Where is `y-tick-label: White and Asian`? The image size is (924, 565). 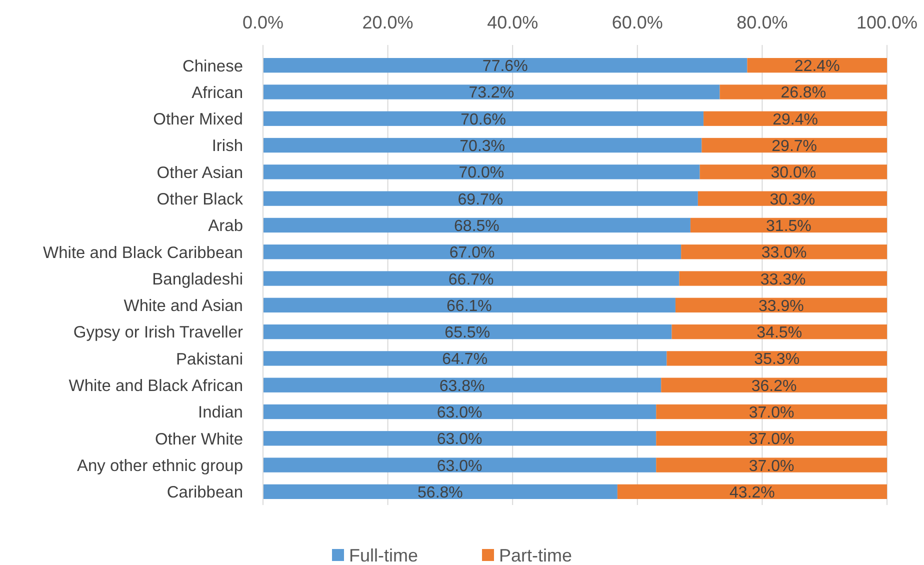
y-tick-label: White and Asian is located at coordinates (183, 306).